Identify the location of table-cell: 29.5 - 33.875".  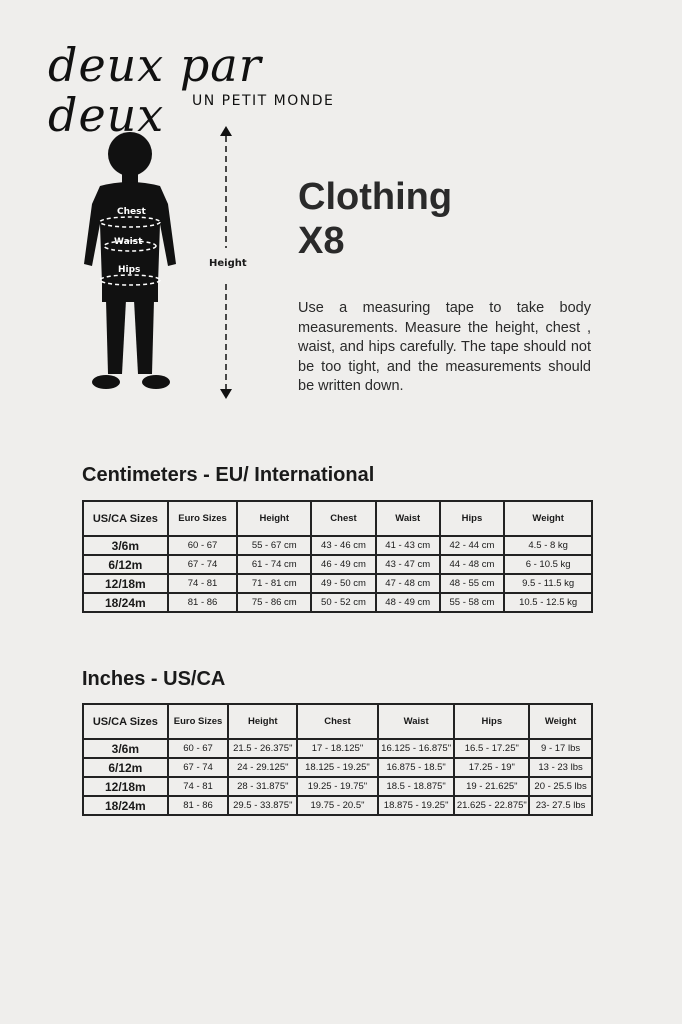
(263, 805).